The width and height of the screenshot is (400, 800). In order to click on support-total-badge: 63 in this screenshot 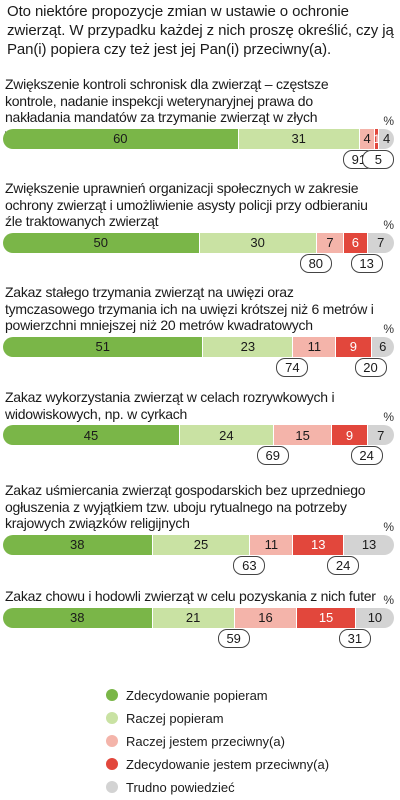, I will do `click(249, 565)`.